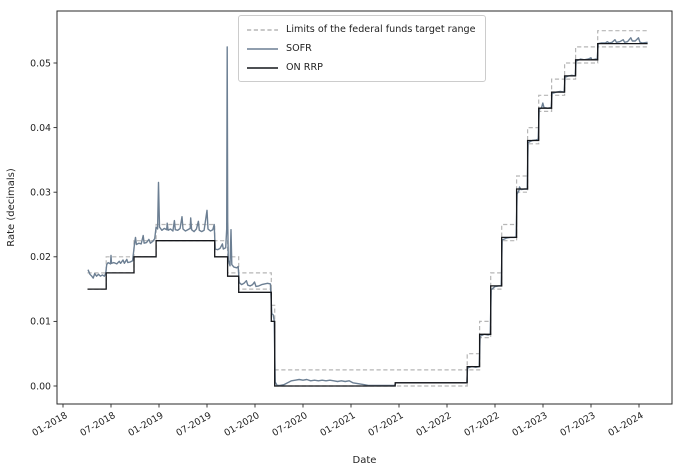 The width and height of the screenshot is (685, 472). What do you see at coordinates (11, 207) in the screenshot?
I see `y-axis-title: Rate (decimals)` at bounding box center [11, 207].